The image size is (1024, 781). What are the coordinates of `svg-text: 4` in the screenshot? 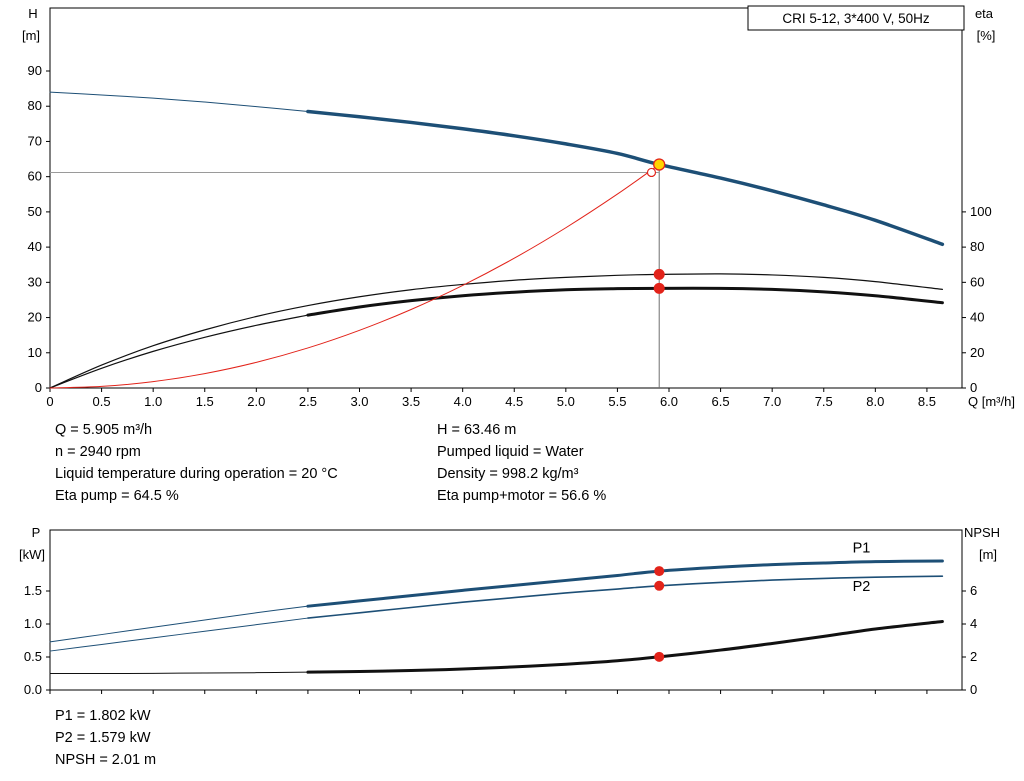 It's located at (973, 623).